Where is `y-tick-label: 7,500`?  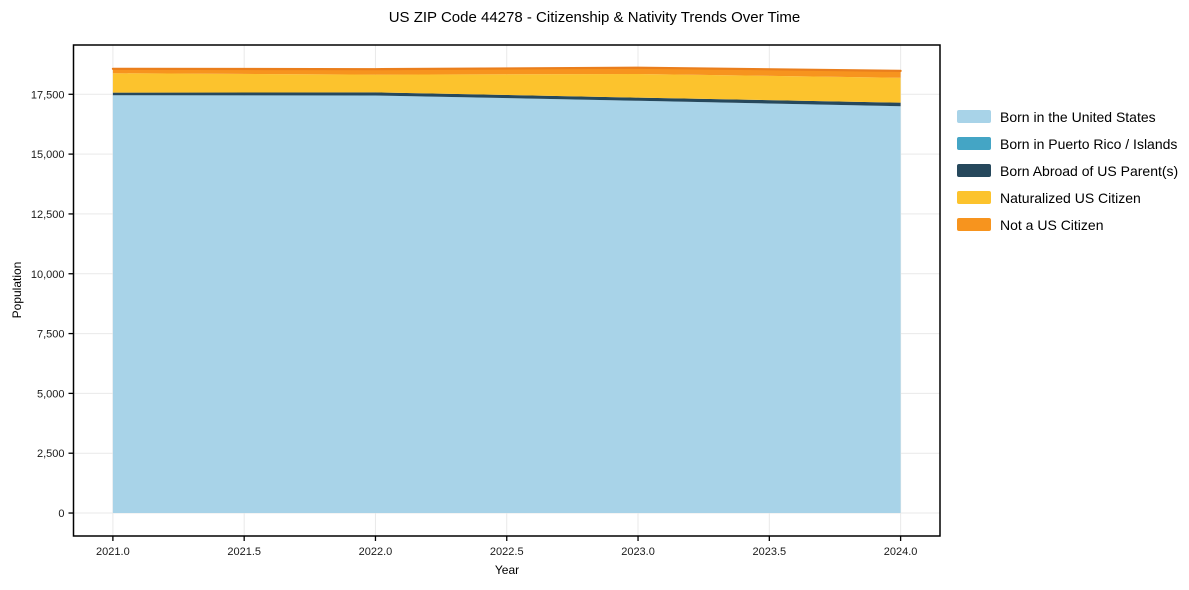
y-tick-label: 7,500 is located at coordinates (51, 335).